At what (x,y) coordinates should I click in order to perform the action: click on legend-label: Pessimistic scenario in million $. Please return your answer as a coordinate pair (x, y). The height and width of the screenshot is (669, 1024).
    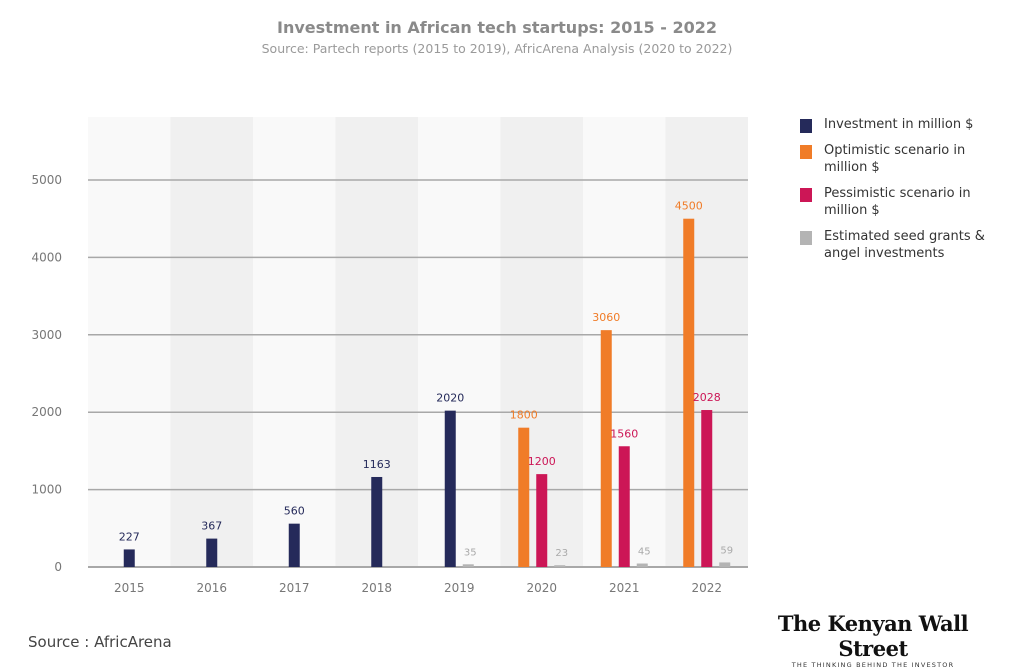
    Looking at the image, I should click on (897, 202).